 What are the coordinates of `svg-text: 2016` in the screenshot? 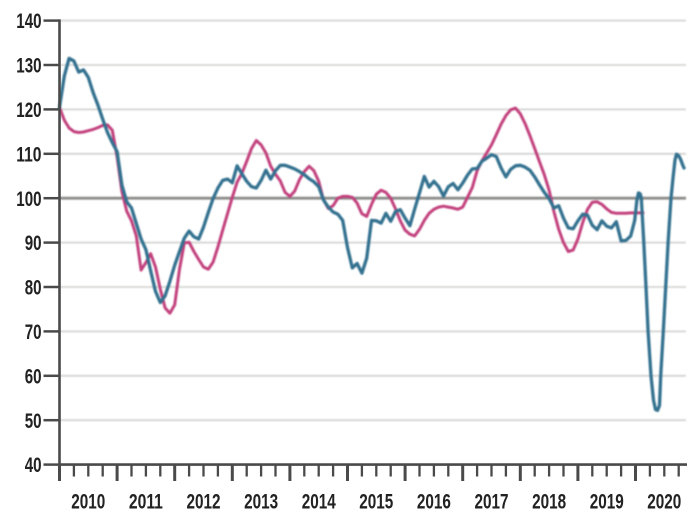 It's located at (434, 502).